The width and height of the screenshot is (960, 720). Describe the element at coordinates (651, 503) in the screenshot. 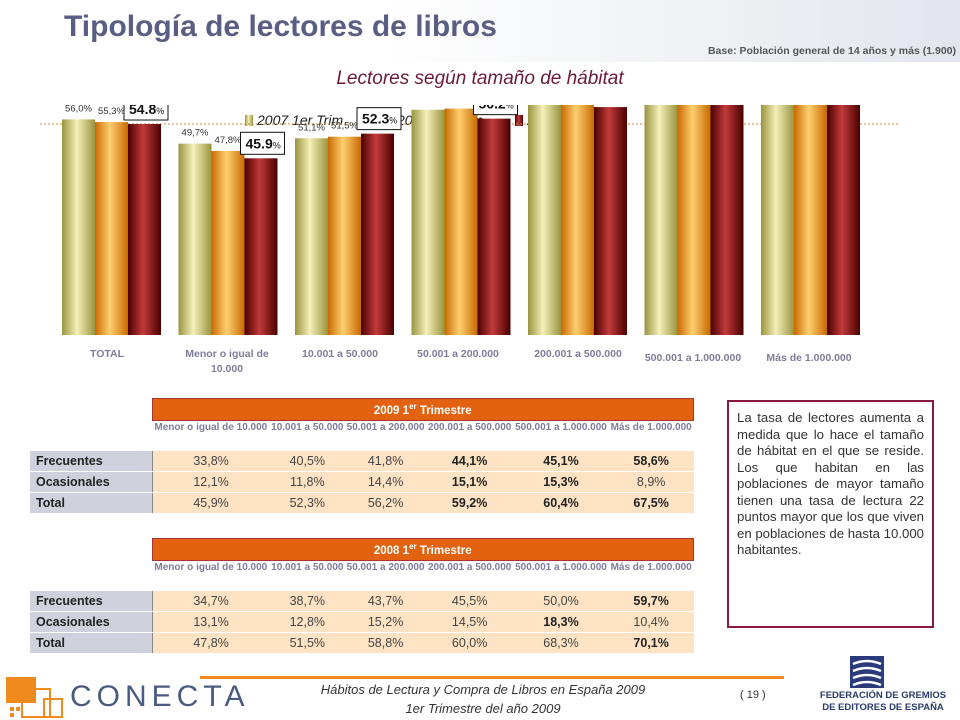

I see `table-cell: 67,5%` at that location.